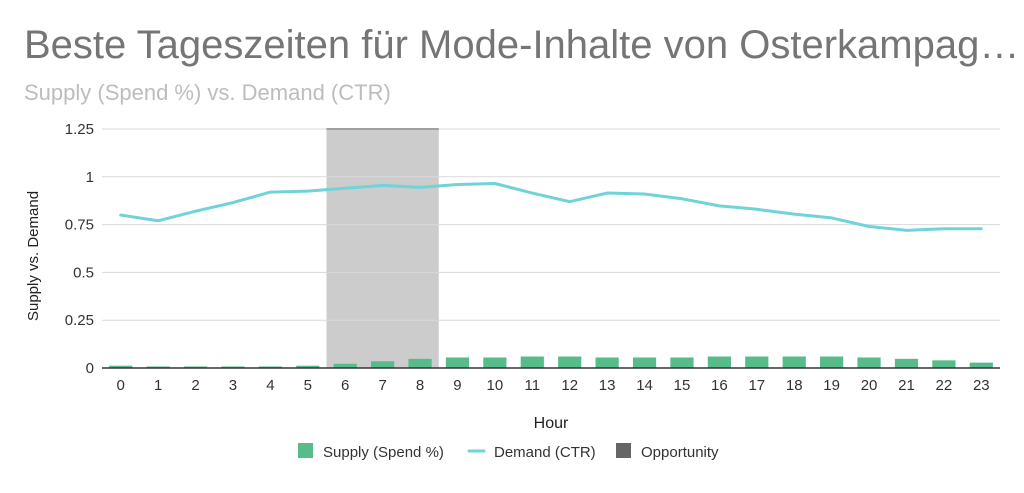 The height and width of the screenshot is (493, 1024). Describe the element at coordinates (308, 385) in the screenshot. I see `x-tick-label: 5` at that location.